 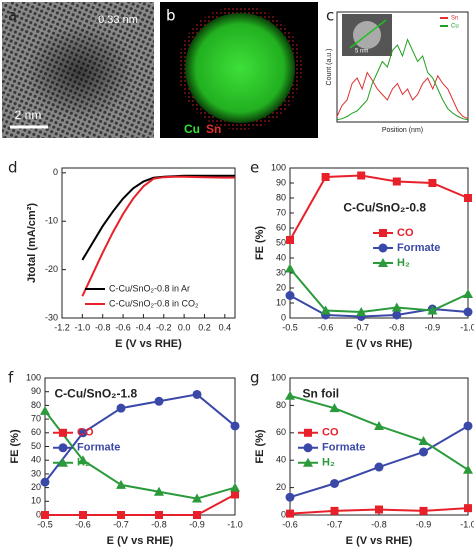 I want to click on panel-letter: a, so click(x=12, y=16).